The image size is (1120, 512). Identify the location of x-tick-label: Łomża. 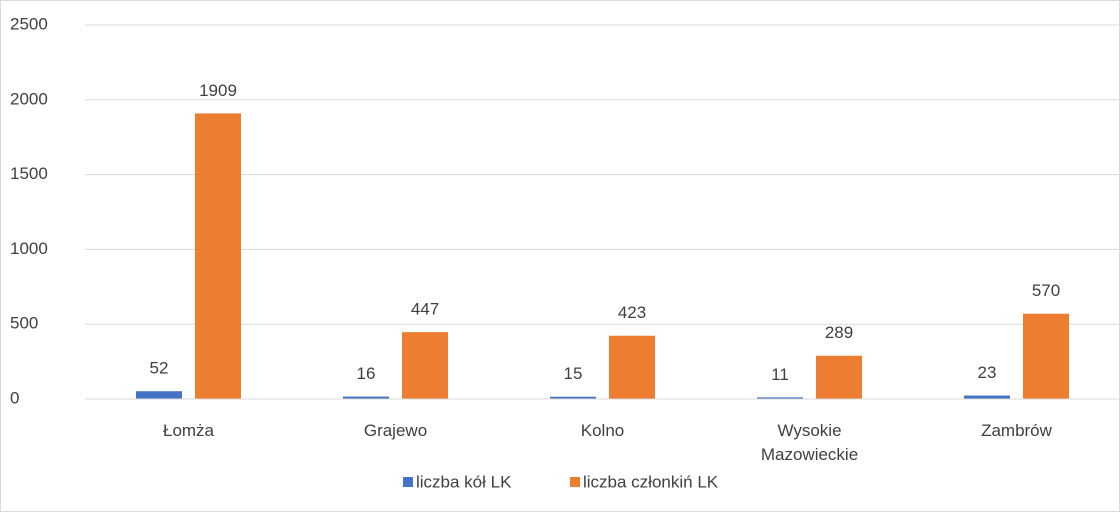
(188, 430).